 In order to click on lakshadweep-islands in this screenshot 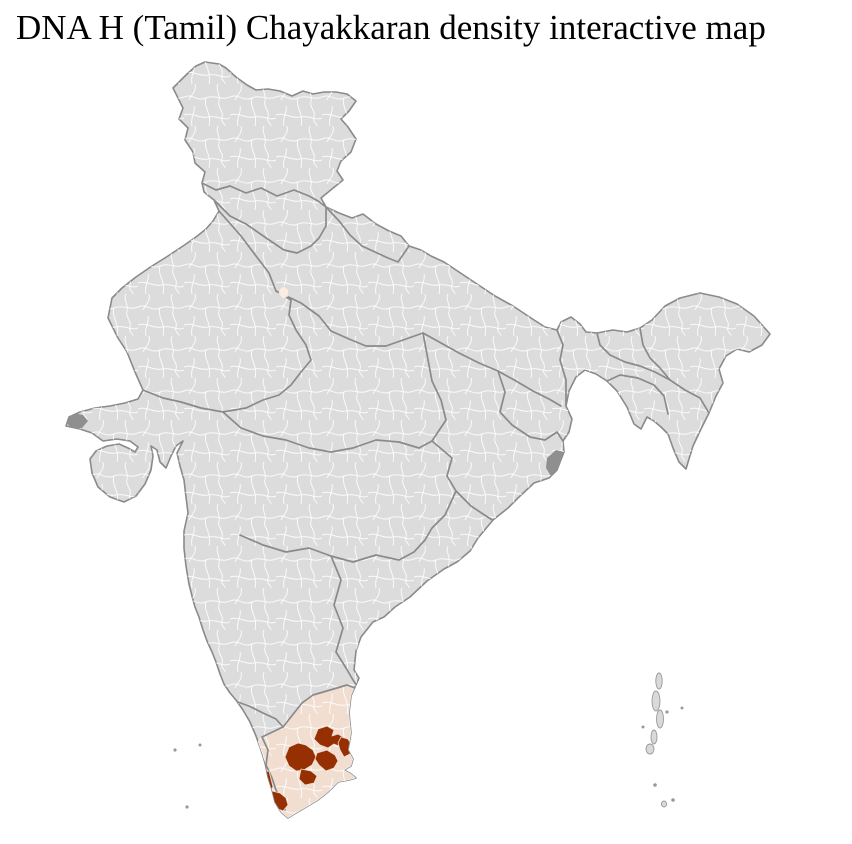, I will do `click(187, 776)`.